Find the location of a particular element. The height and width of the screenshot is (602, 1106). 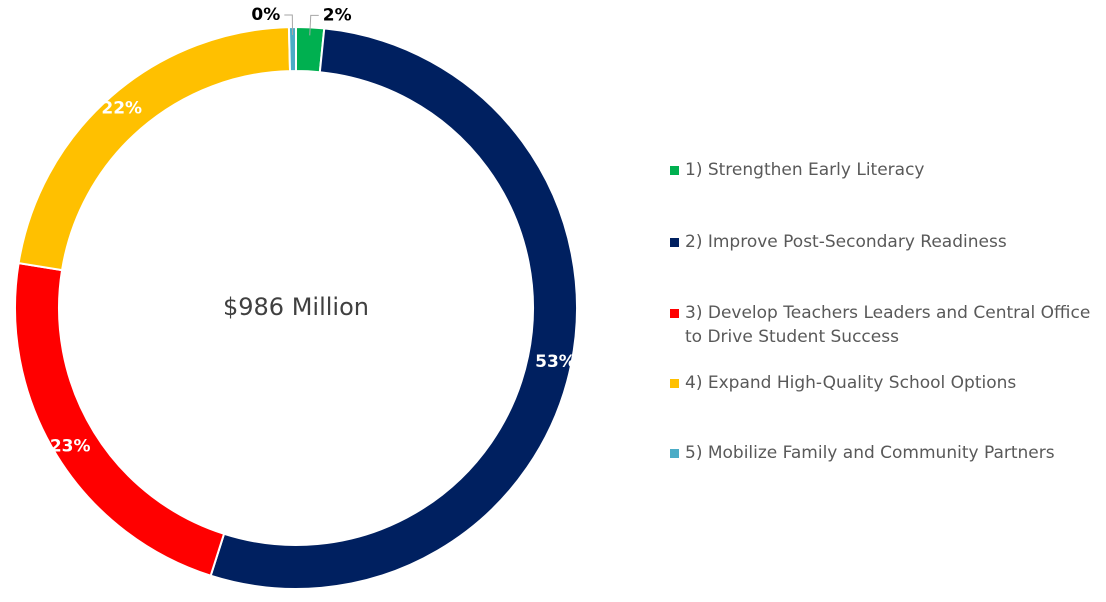

legend-label: 2) Improve Post-Secondary Readiness is located at coordinates (846, 242).